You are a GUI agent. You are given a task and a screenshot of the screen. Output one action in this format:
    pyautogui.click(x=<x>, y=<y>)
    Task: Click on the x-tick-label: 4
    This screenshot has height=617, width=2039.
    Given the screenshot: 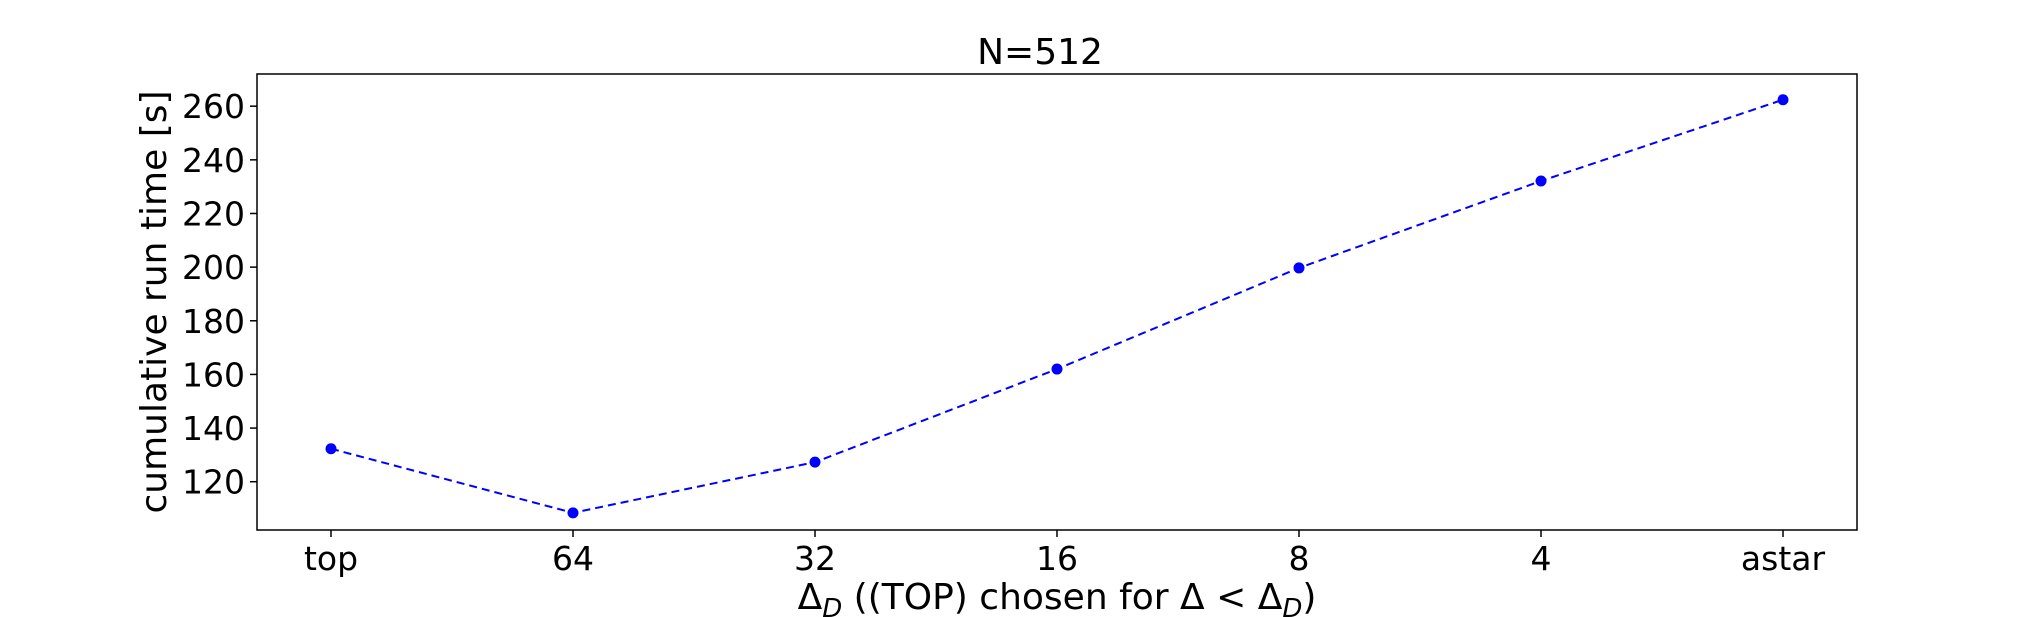 What is the action you would take?
    pyautogui.click(x=1541, y=558)
    